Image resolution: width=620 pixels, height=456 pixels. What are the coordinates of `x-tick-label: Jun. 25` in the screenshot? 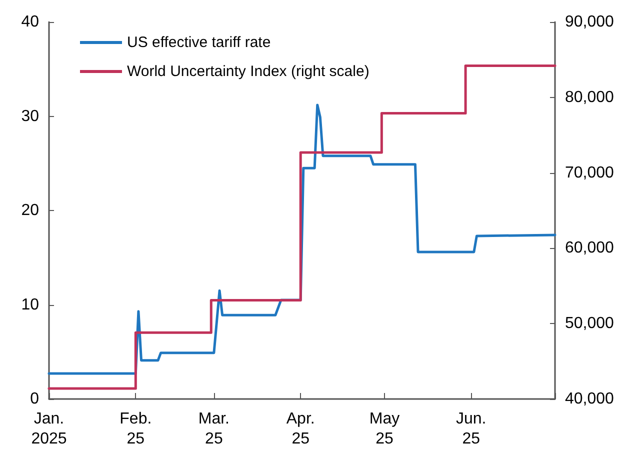 It's located at (471, 429).